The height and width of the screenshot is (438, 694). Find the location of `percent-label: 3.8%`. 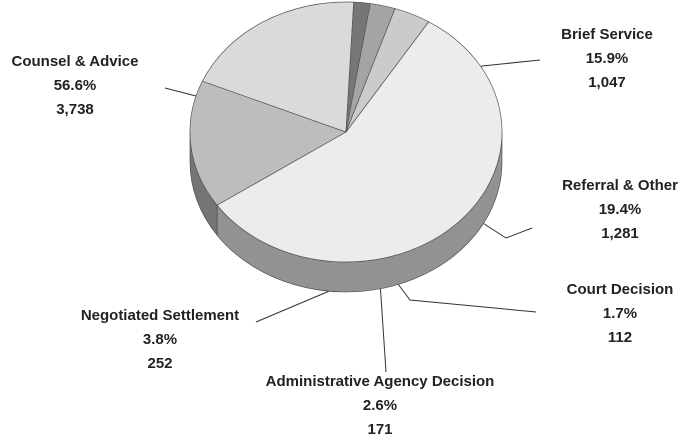

percent-label: 3.8% is located at coordinates (160, 339).